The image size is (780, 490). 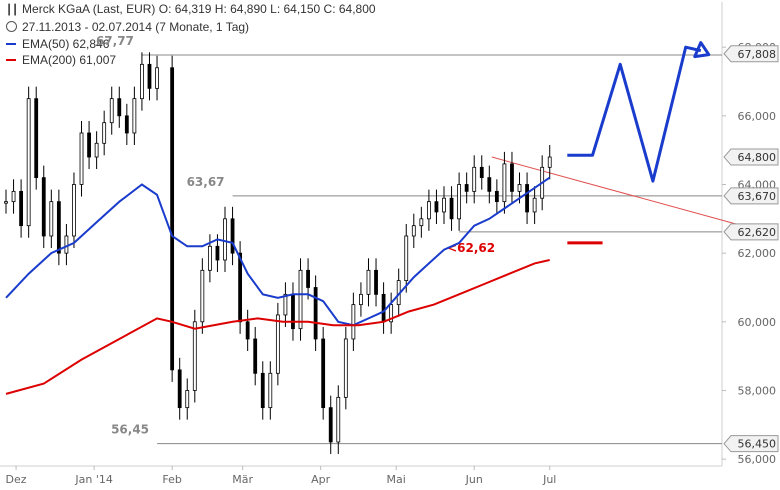 What do you see at coordinates (69, 60) in the screenshot?
I see `legend-ema200-label: EMA(200) 61,007` at bounding box center [69, 60].